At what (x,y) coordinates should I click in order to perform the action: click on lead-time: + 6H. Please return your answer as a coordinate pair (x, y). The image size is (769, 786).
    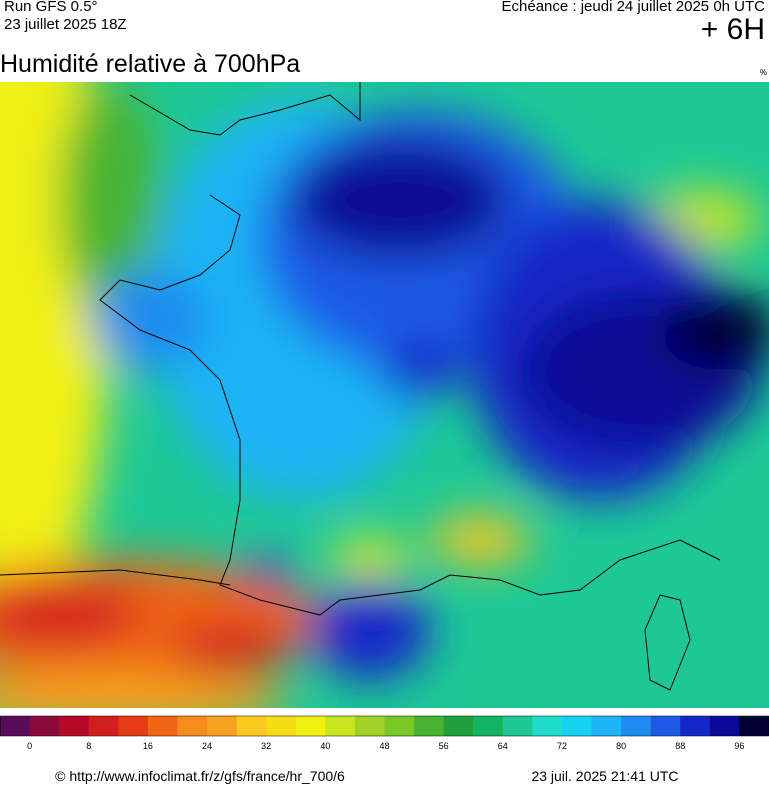
    Looking at the image, I should click on (732, 29).